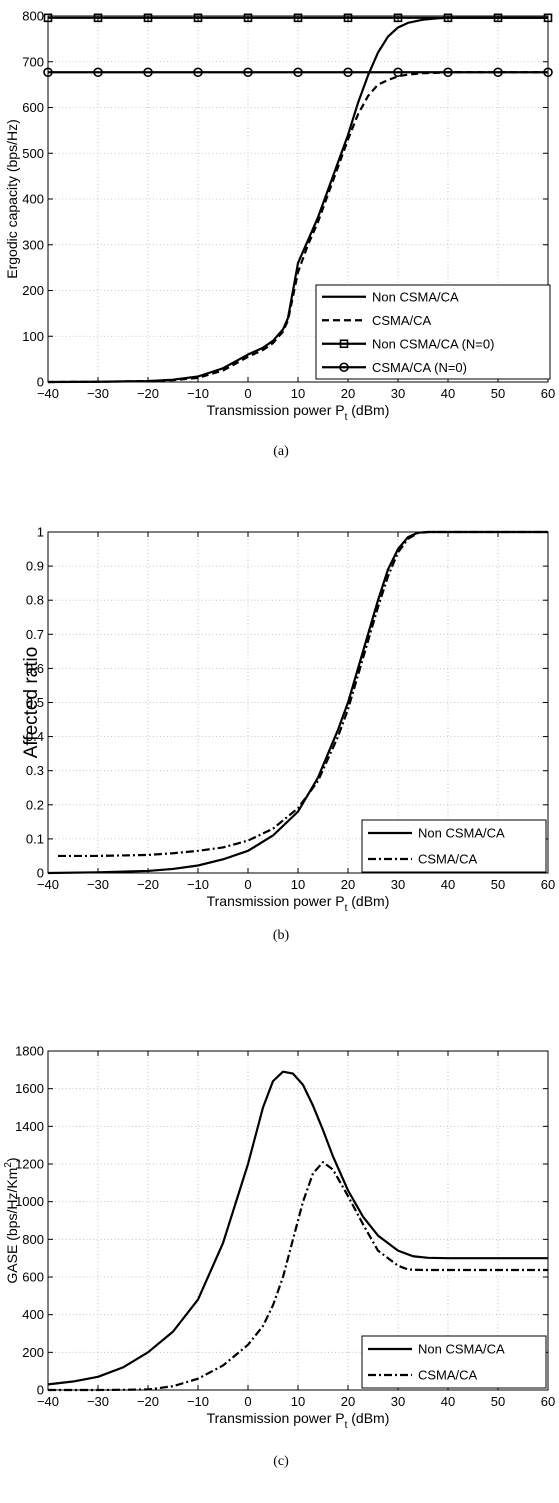 The height and width of the screenshot is (1503, 559). Describe the element at coordinates (29, 1051) in the screenshot. I see `y-tick-label: 1800` at that location.